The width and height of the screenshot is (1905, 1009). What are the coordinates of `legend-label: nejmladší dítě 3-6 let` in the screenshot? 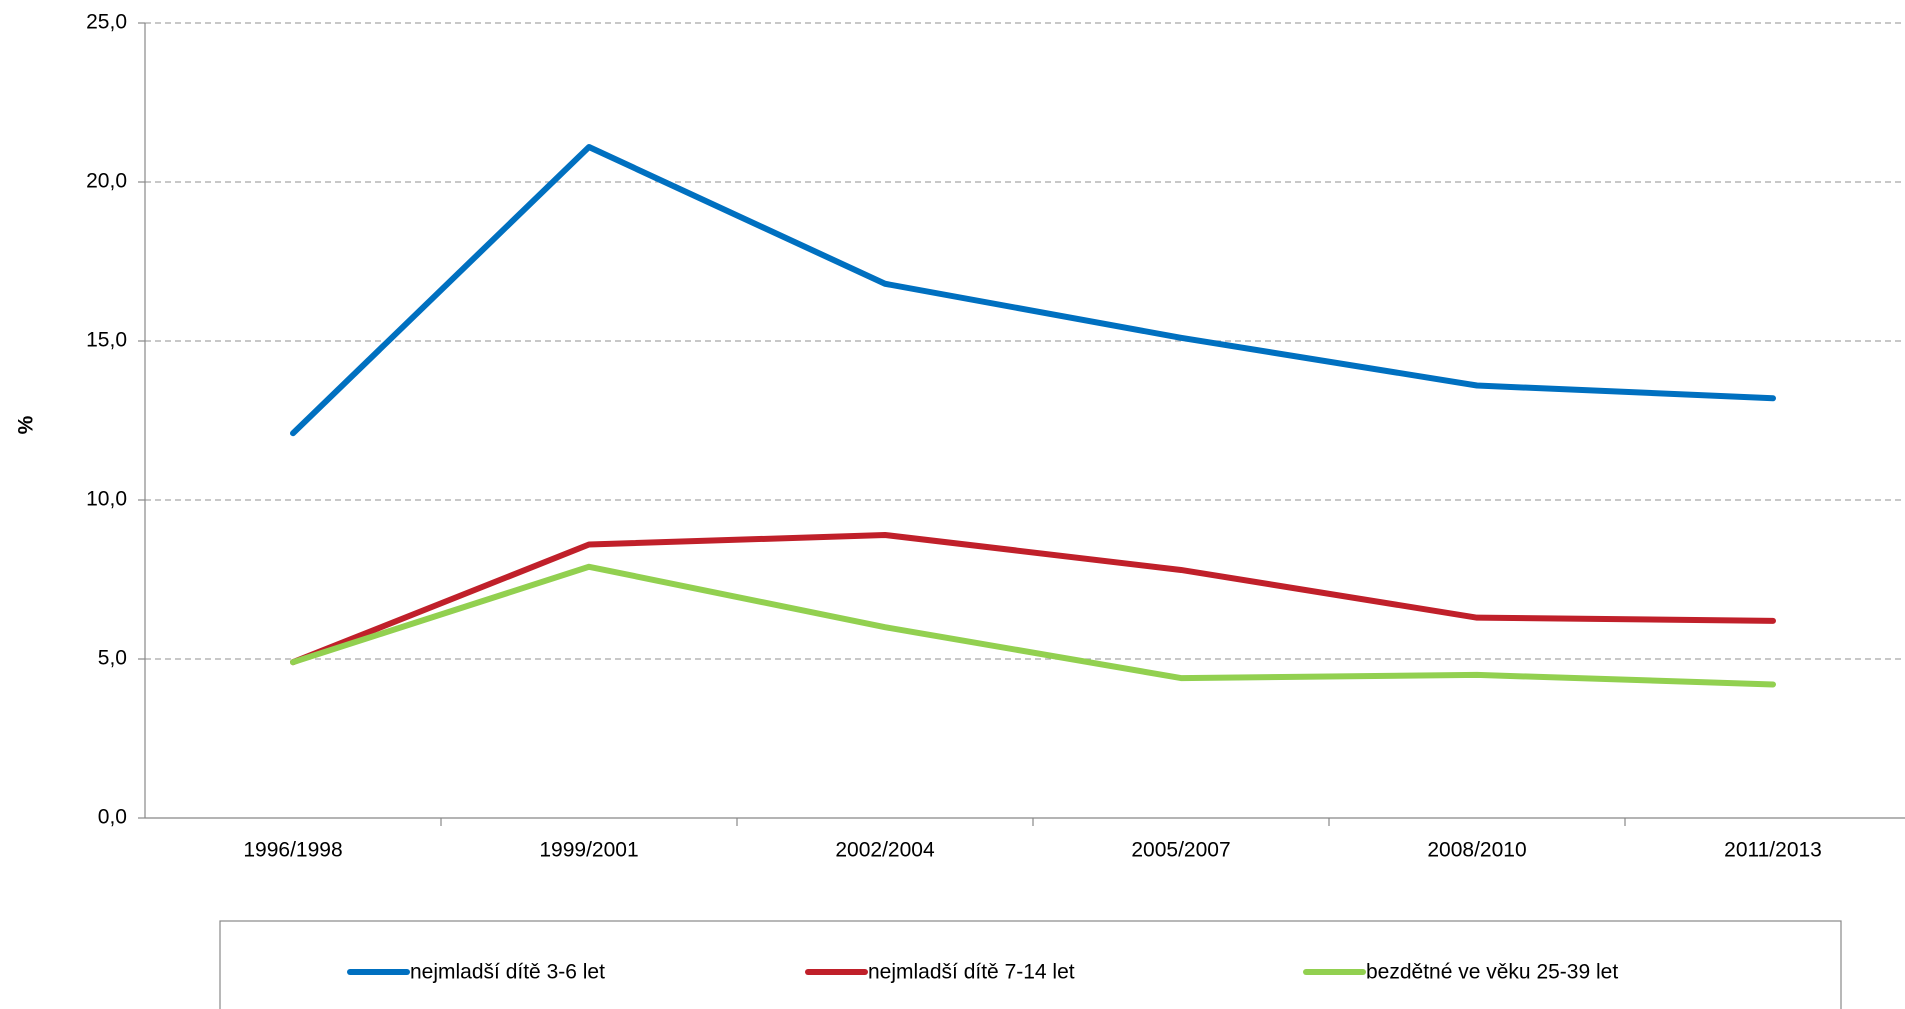 It's located at (507, 972).